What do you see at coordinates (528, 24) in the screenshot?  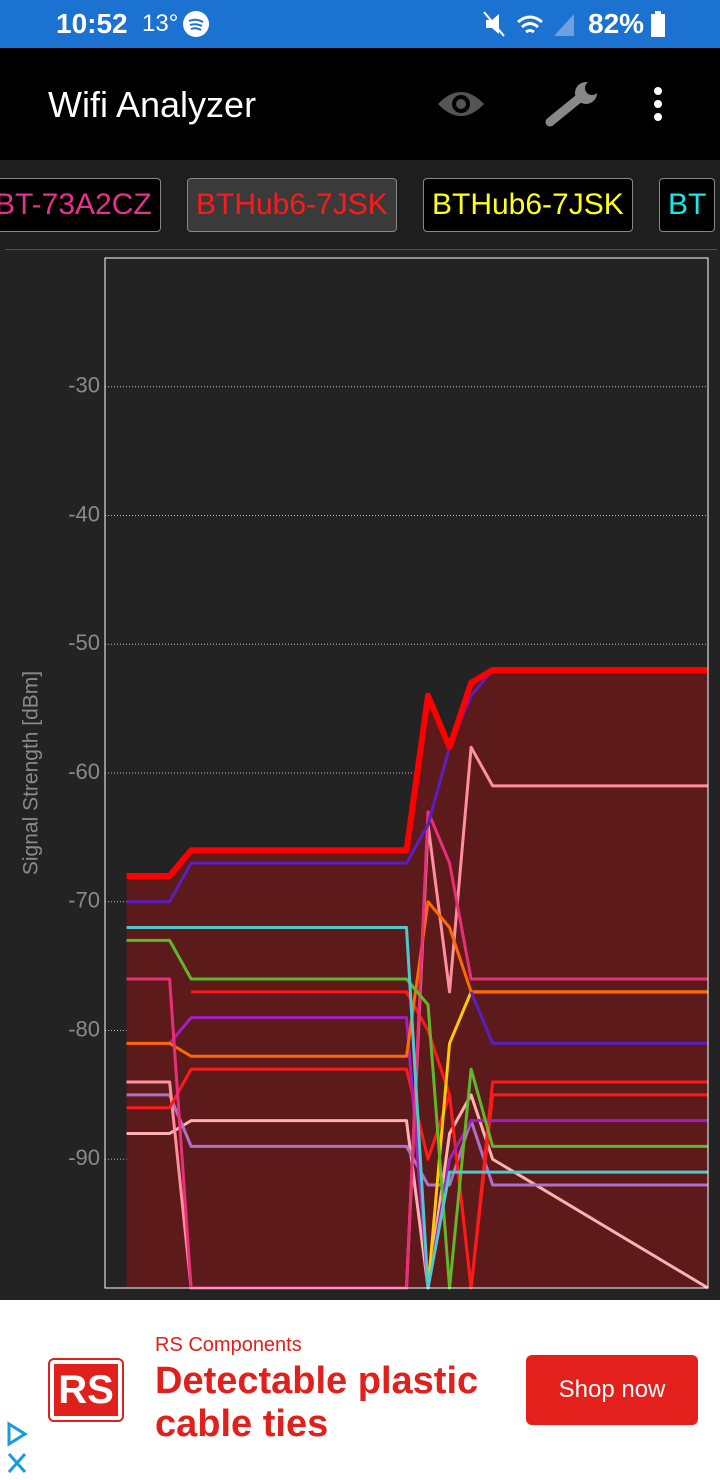 I see `status-icons` at bounding box center [528, 24].